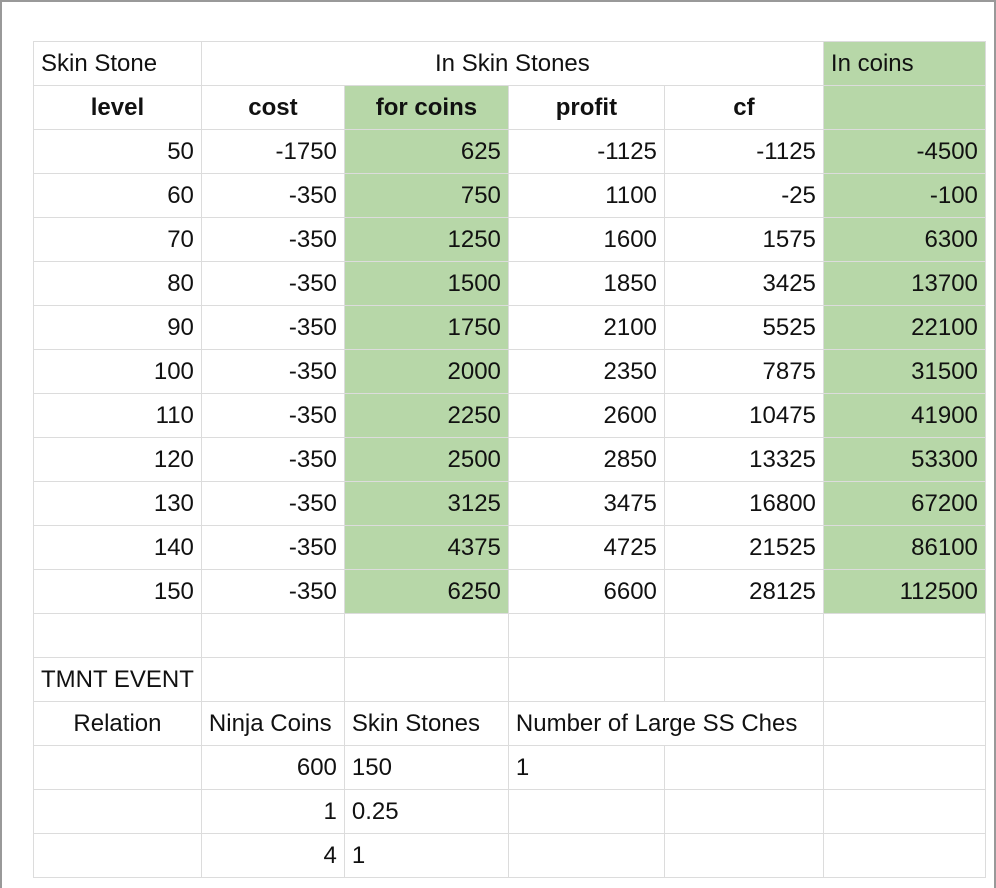  Describe the element at coordinates (743, 591) in the screenshot. I see `cell-cf: 28125` at that location.